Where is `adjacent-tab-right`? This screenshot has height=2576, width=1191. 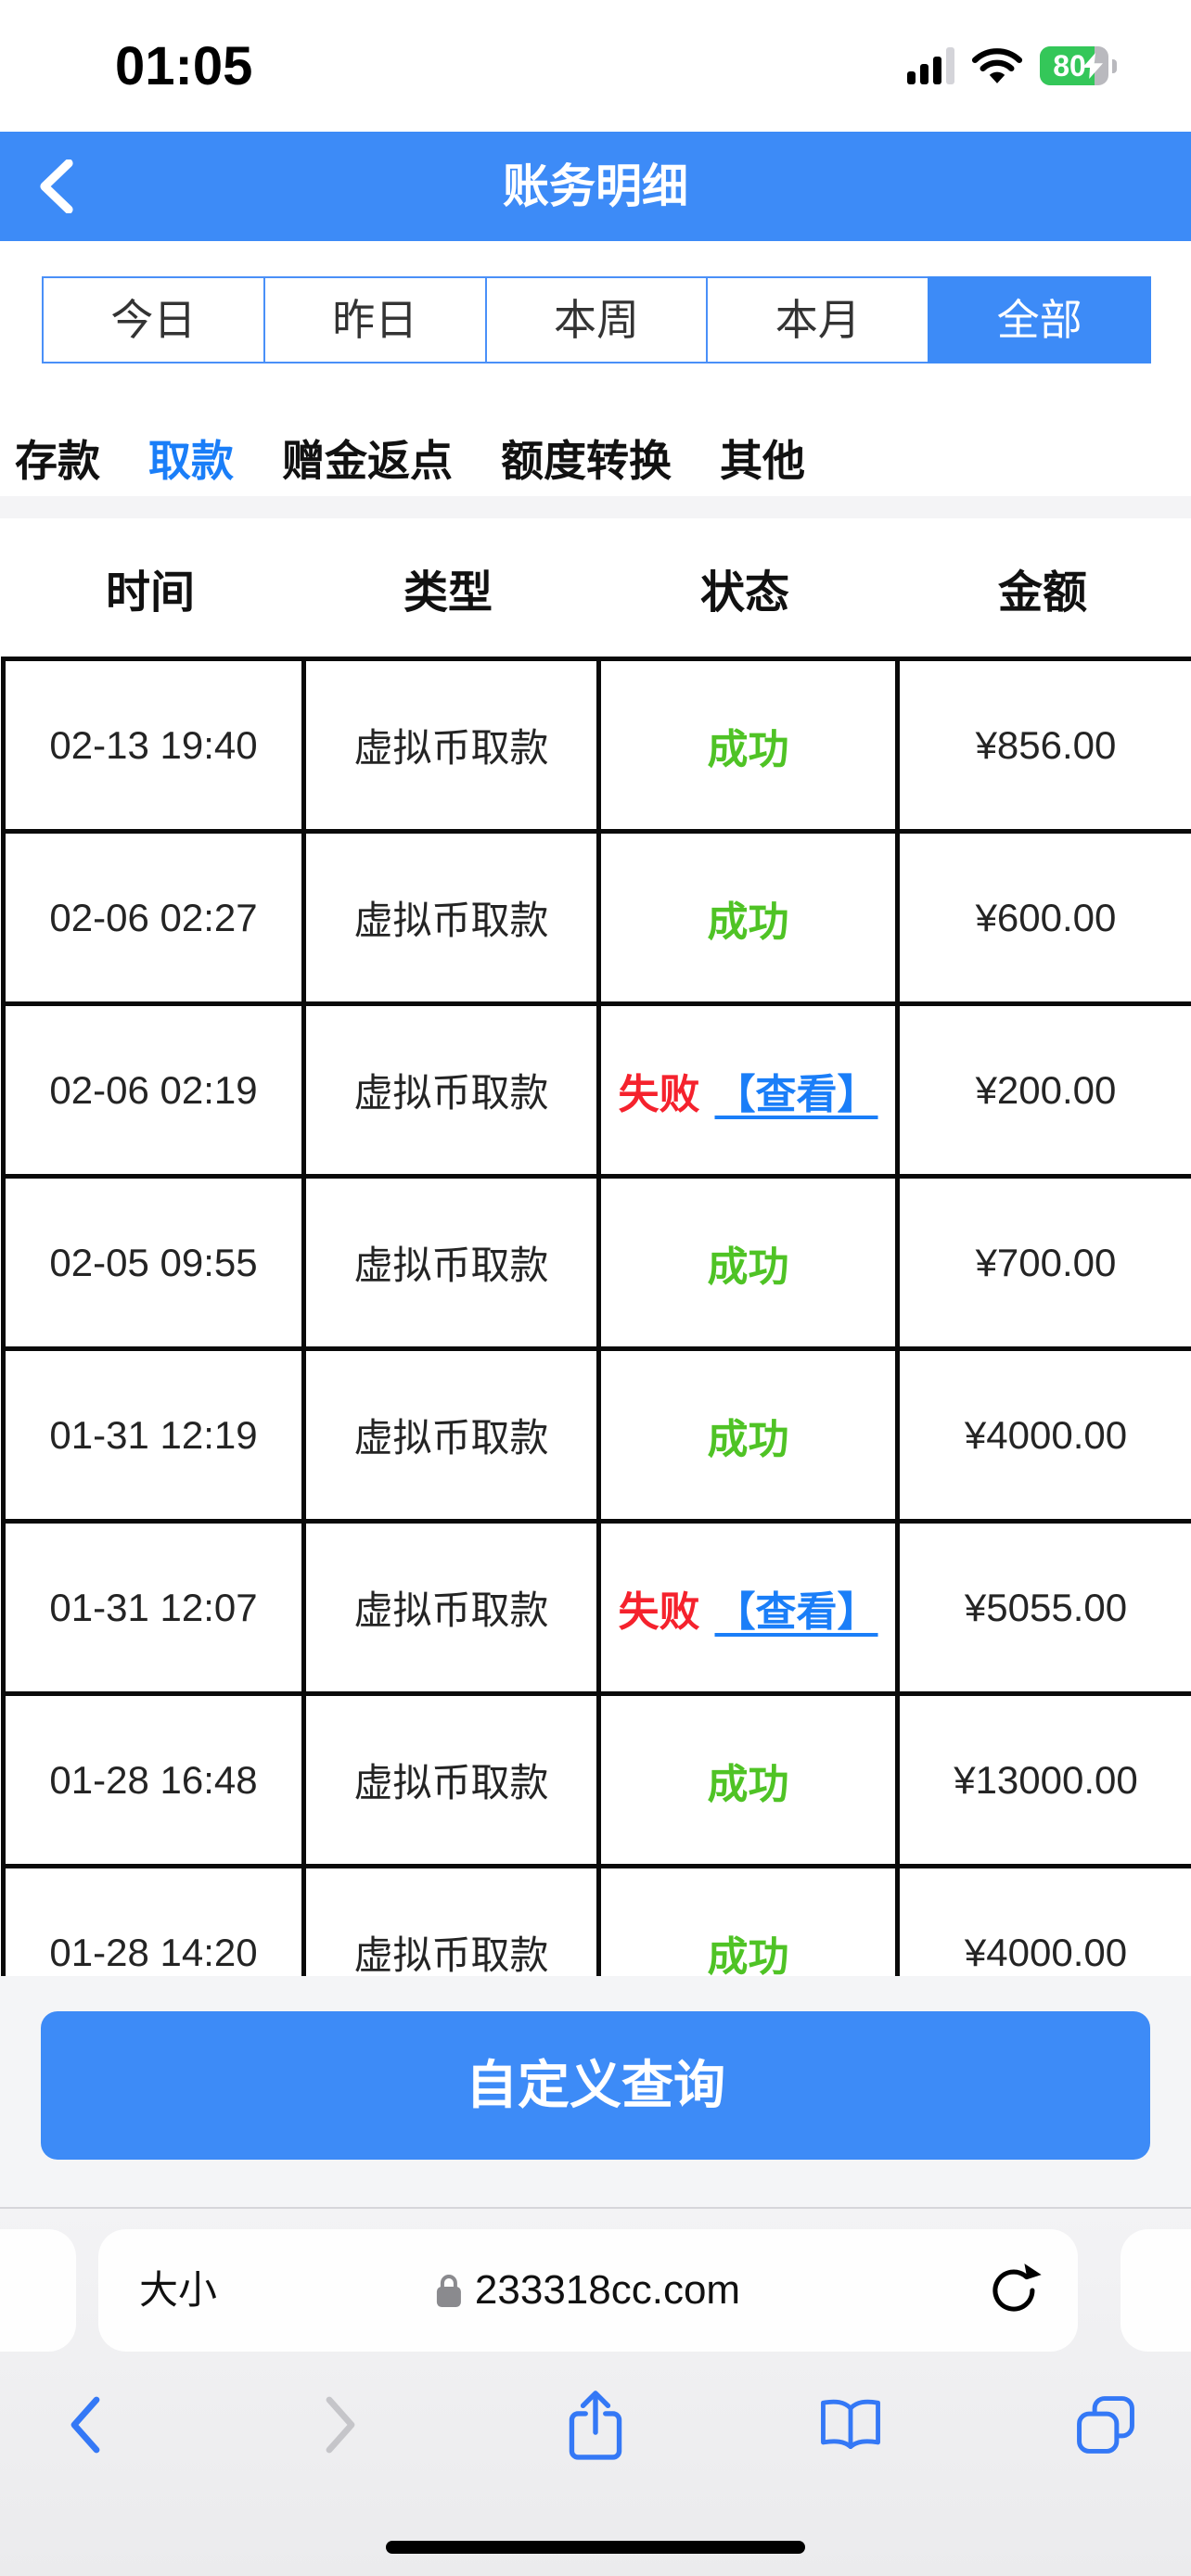 adjacent-tab-right is located at coordinates (1156, 2290).